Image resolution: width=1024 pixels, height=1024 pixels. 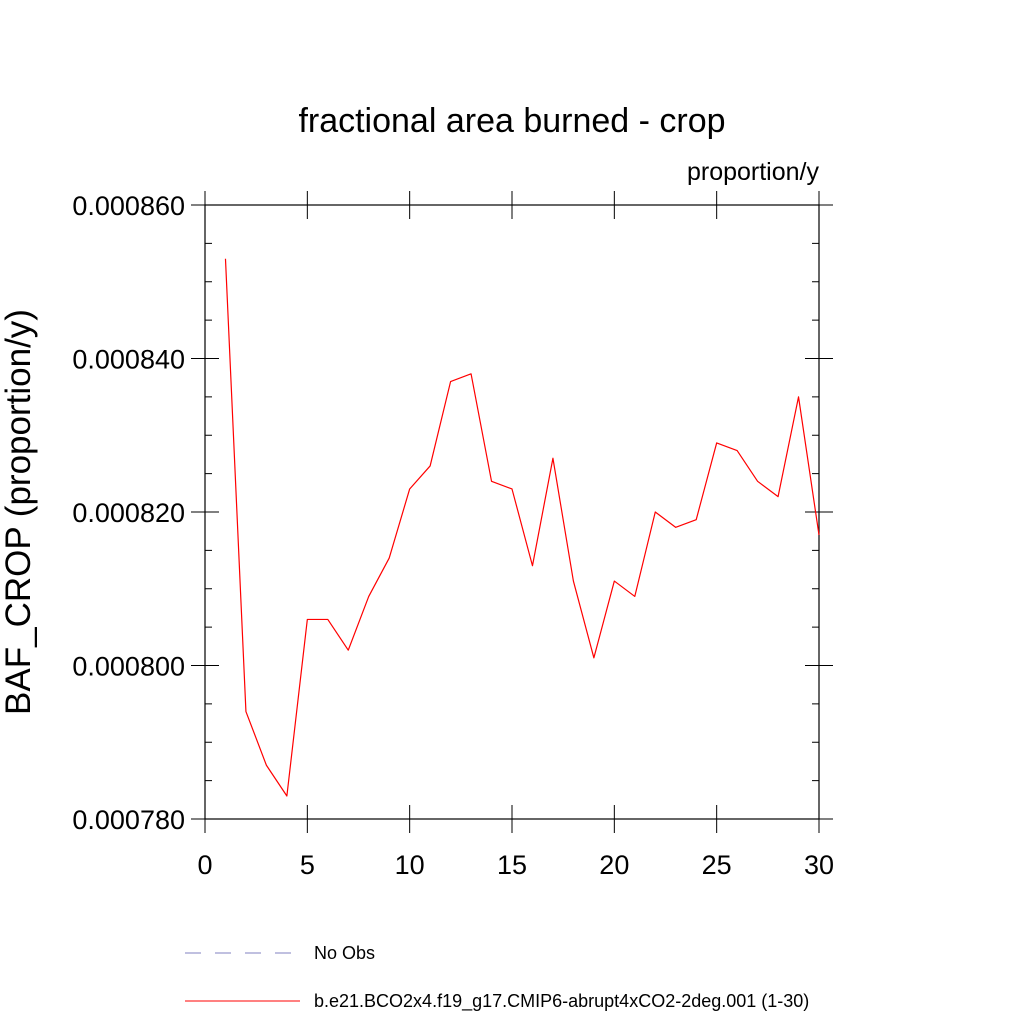 I want to click on y-tick-label: 0.000860, so click(x=128, y=206).